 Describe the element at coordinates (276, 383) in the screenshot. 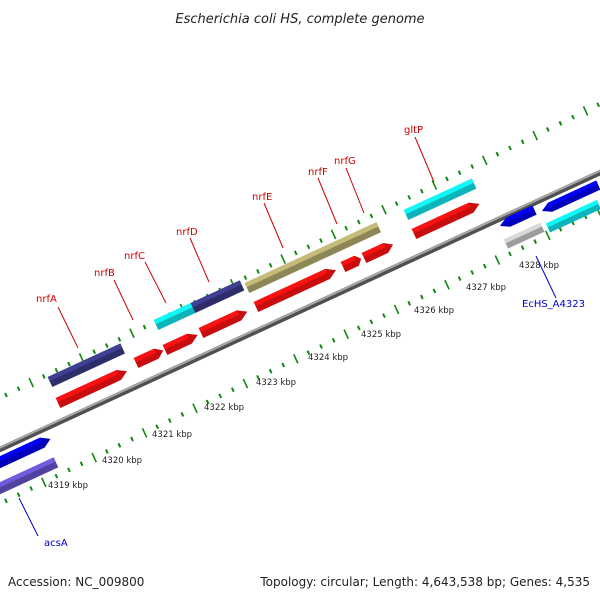

I see `scale-label: 4323 kbp` at that location.